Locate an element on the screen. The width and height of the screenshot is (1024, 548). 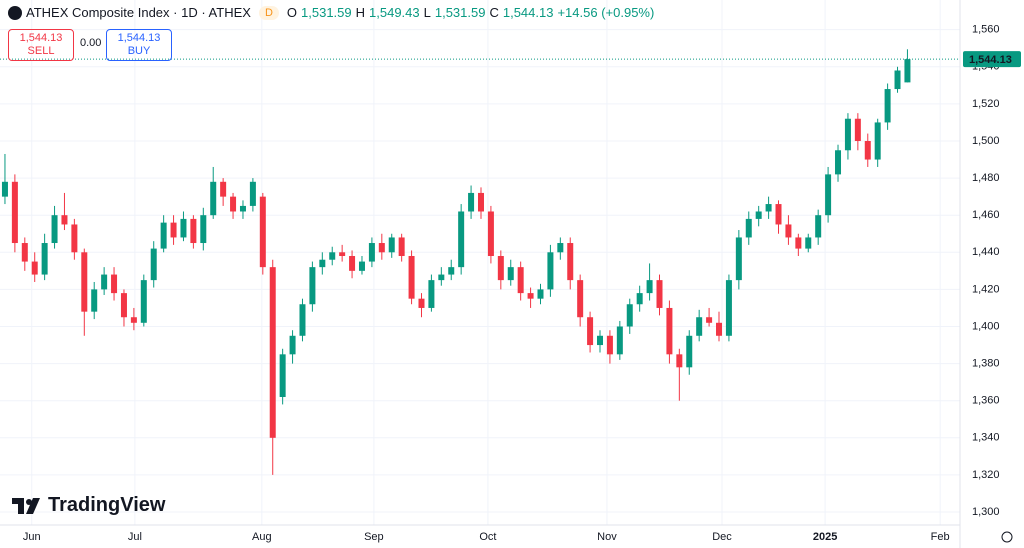
sell-button: 1,544.13 SELL is located at coordinates (41, 45).